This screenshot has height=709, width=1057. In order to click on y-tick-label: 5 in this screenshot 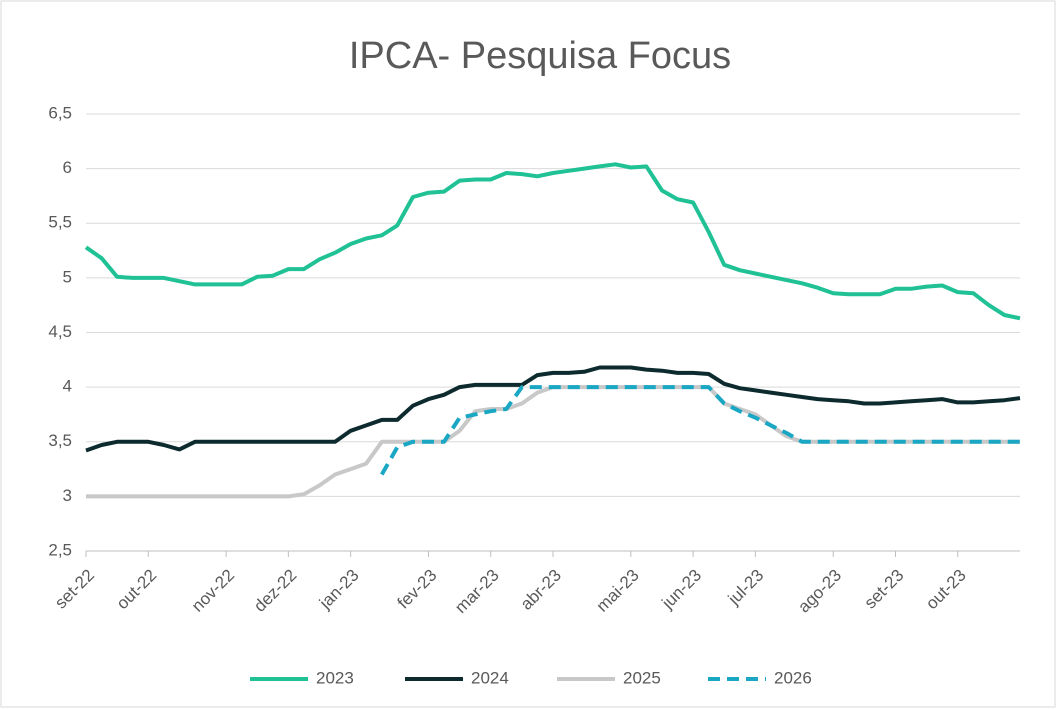, I will do `click(67, 276)`.